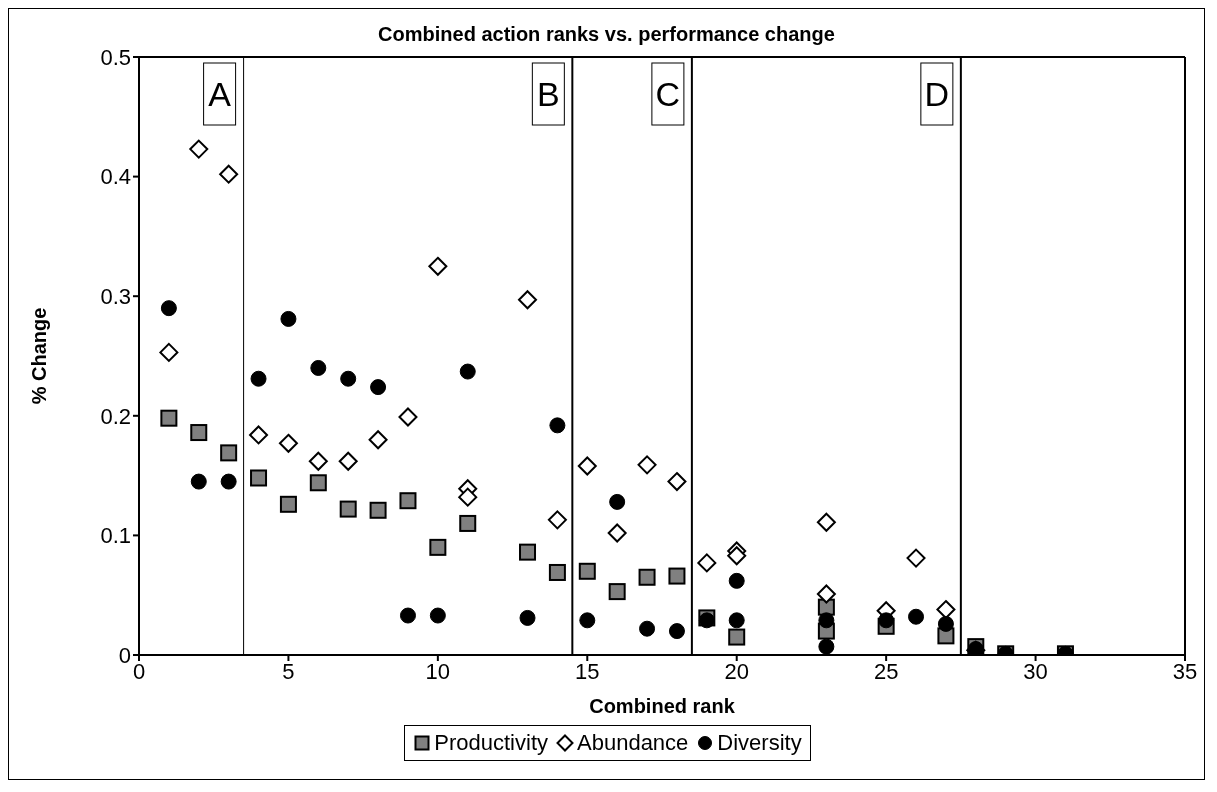 The image size is (1217, 792). Describe the element at coordinates (491, 743) in the screenshot. I see `legend-label: Productivity` at that location.